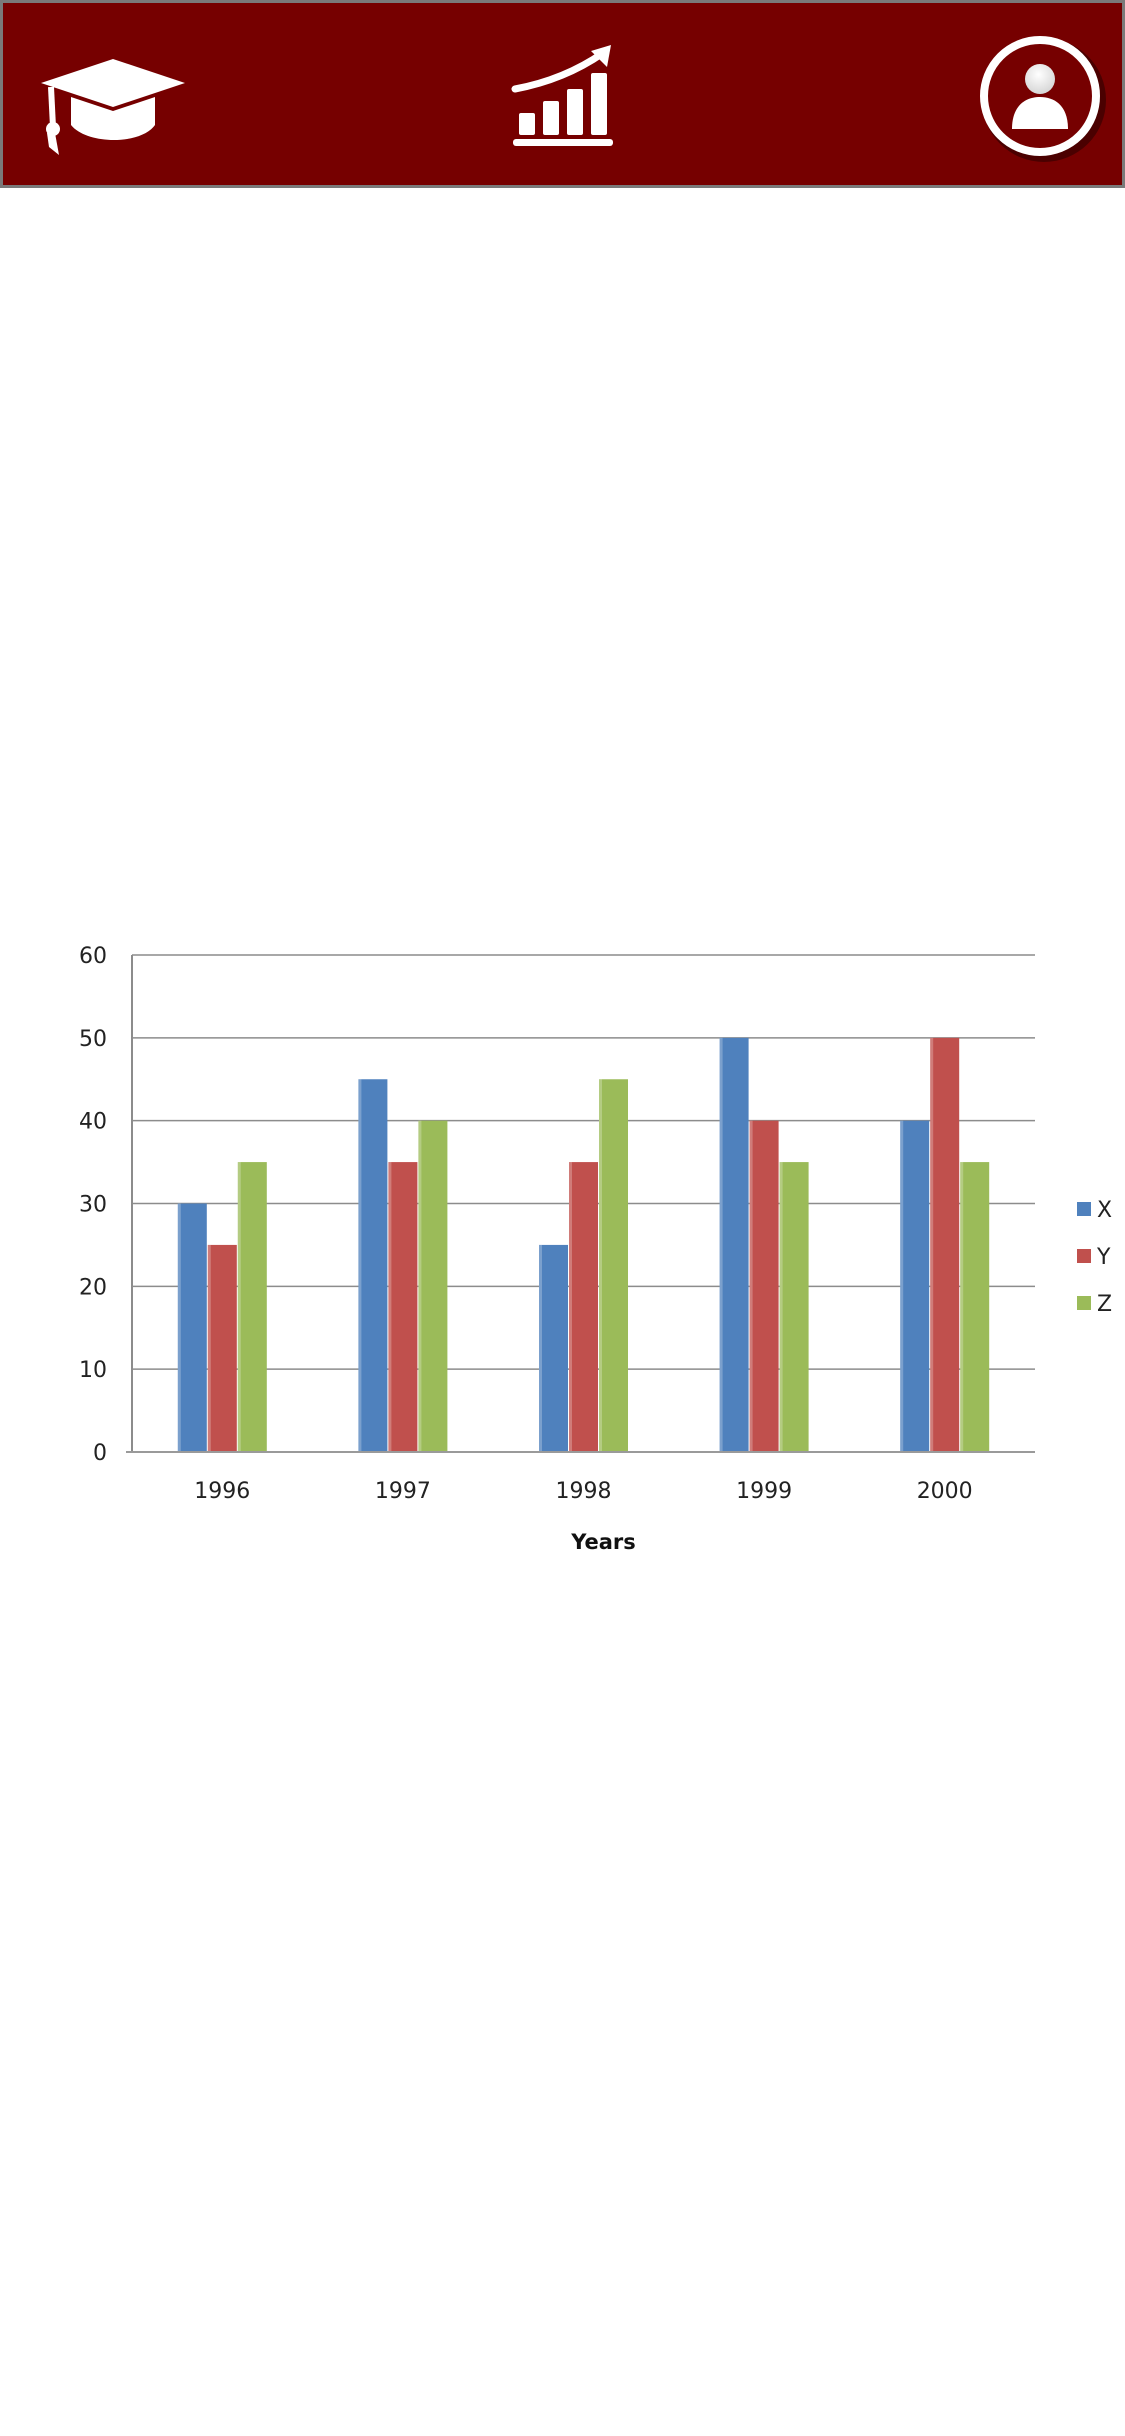  I want to click on growth-chart-icon, so click(563, 96).